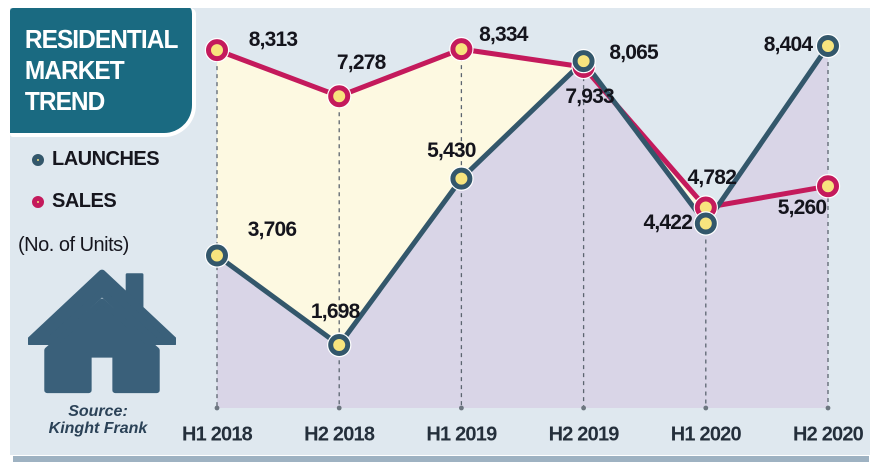 This screenshot has width=875, height=473. What do you see at coordinates (74, 70) in the screenshot?
I see `title-line-1: MARKET` at bounding box center [74, 70].